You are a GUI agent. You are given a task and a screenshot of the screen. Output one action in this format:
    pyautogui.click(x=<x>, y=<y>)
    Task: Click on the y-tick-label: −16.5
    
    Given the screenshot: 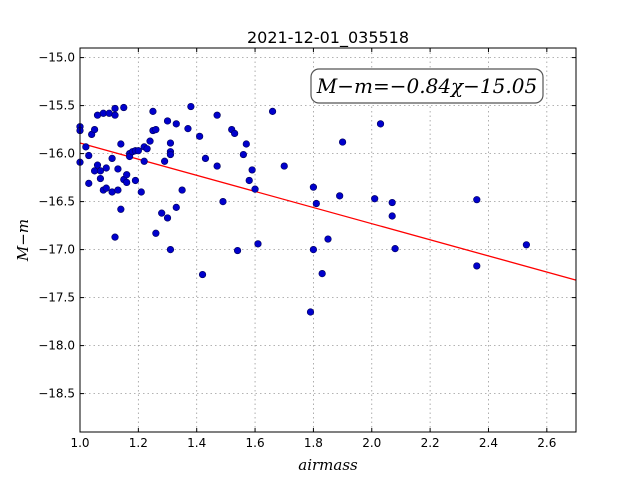 What is the action you would take?
    pyautogui.click(x=56, y=202)
    